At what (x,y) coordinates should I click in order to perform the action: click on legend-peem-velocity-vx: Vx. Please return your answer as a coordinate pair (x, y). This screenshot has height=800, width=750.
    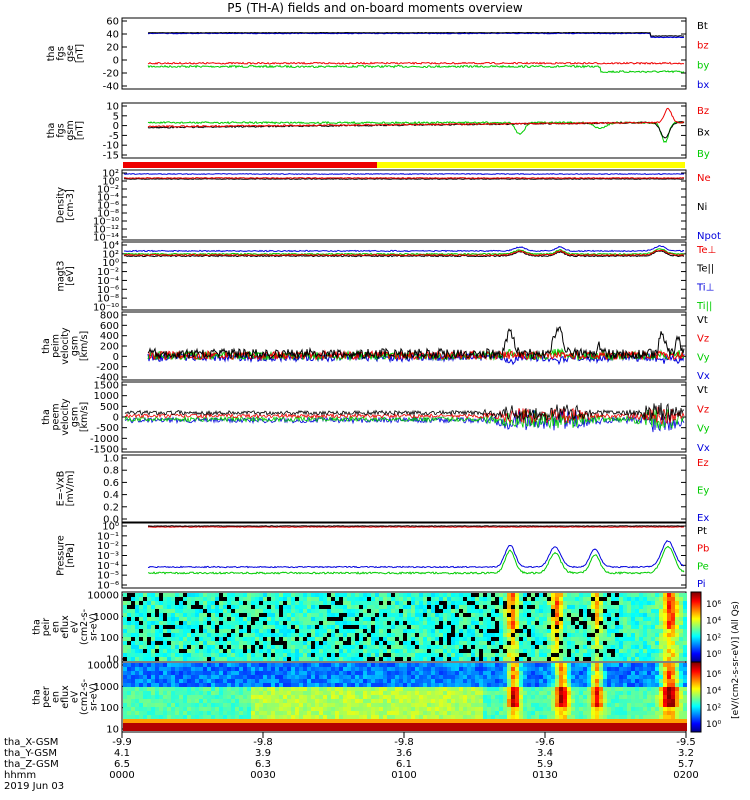
    Looking at the image, I should click on (703, 448).